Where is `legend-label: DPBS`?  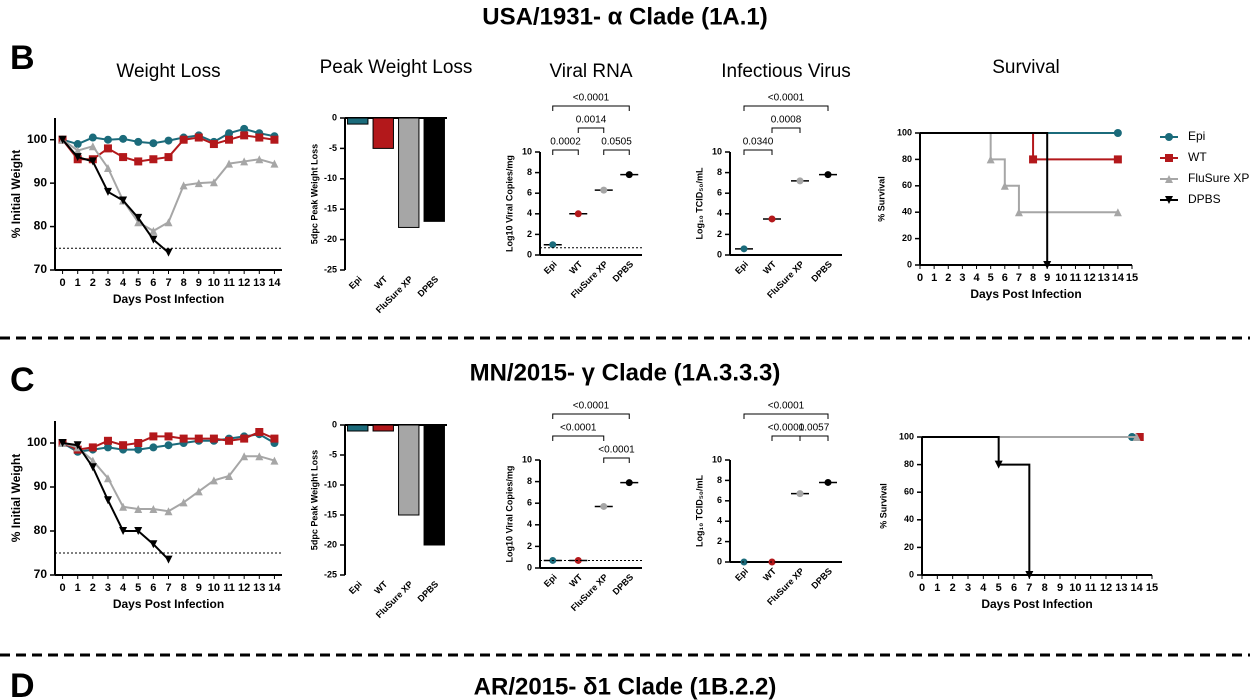
legend-label: DPBS is located at coordinates (1204, 199).